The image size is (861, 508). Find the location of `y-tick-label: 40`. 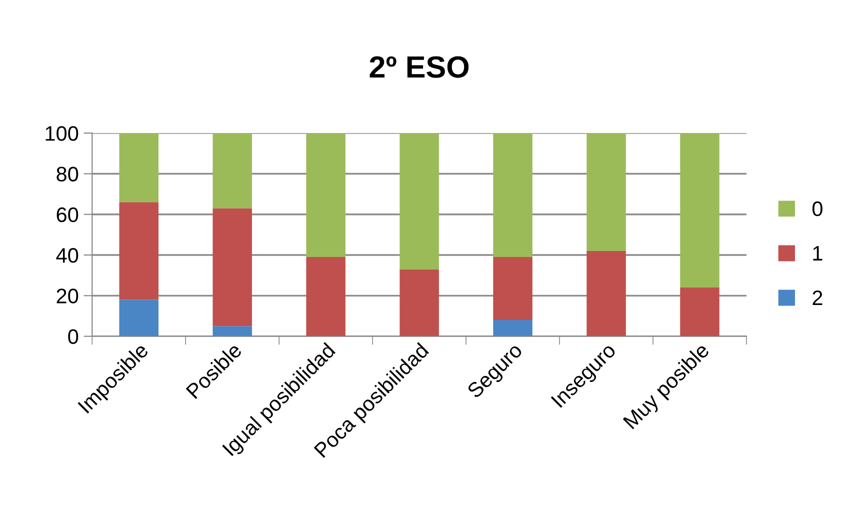

y-tick-label: 40 is located at coordinates (67, 255).